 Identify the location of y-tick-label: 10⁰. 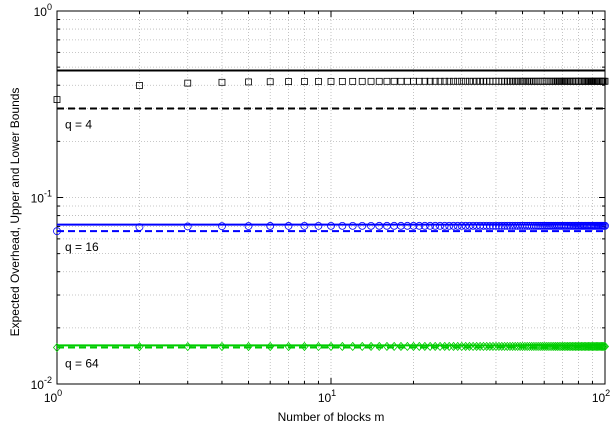
(43, 10).